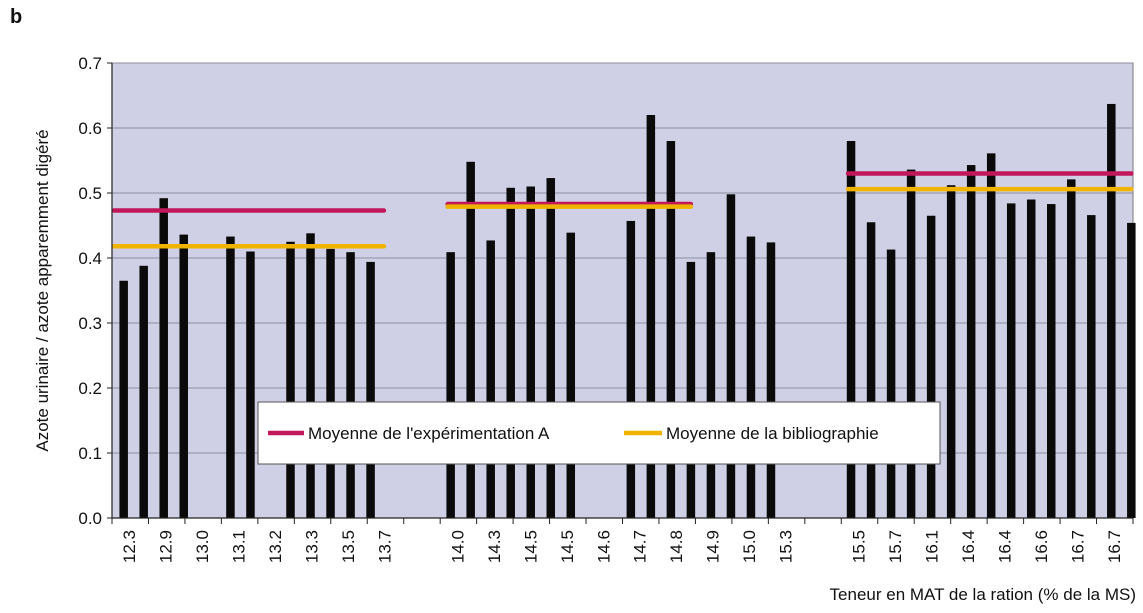 Image resolution: width=1143 pixels, height=613 pixels. What do you see at coordinates (983, 594) in the screenshot?
I see `x-axis-title: Teneur en MAT de la ration (% de la MS)` at bounding box center [983, 594].